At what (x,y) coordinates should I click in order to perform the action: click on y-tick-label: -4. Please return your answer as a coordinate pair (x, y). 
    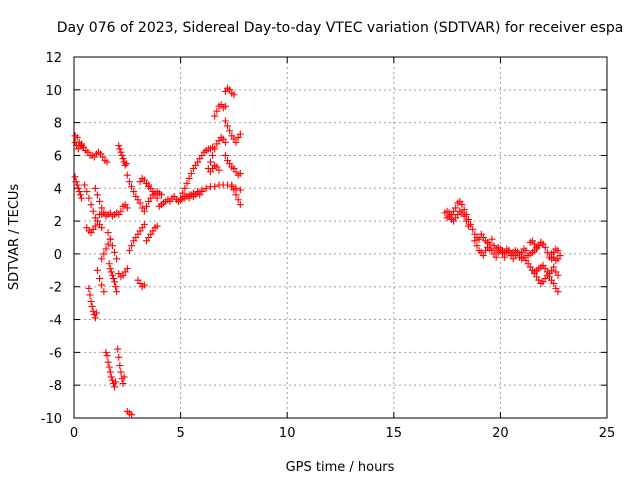
    Looking at the image, I should click on (55, 321).